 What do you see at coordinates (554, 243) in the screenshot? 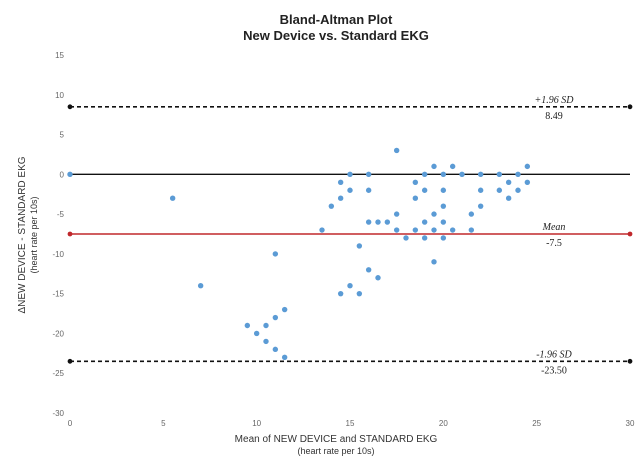
I see `mean-value: -7.5` at bounding box center [554, 243].